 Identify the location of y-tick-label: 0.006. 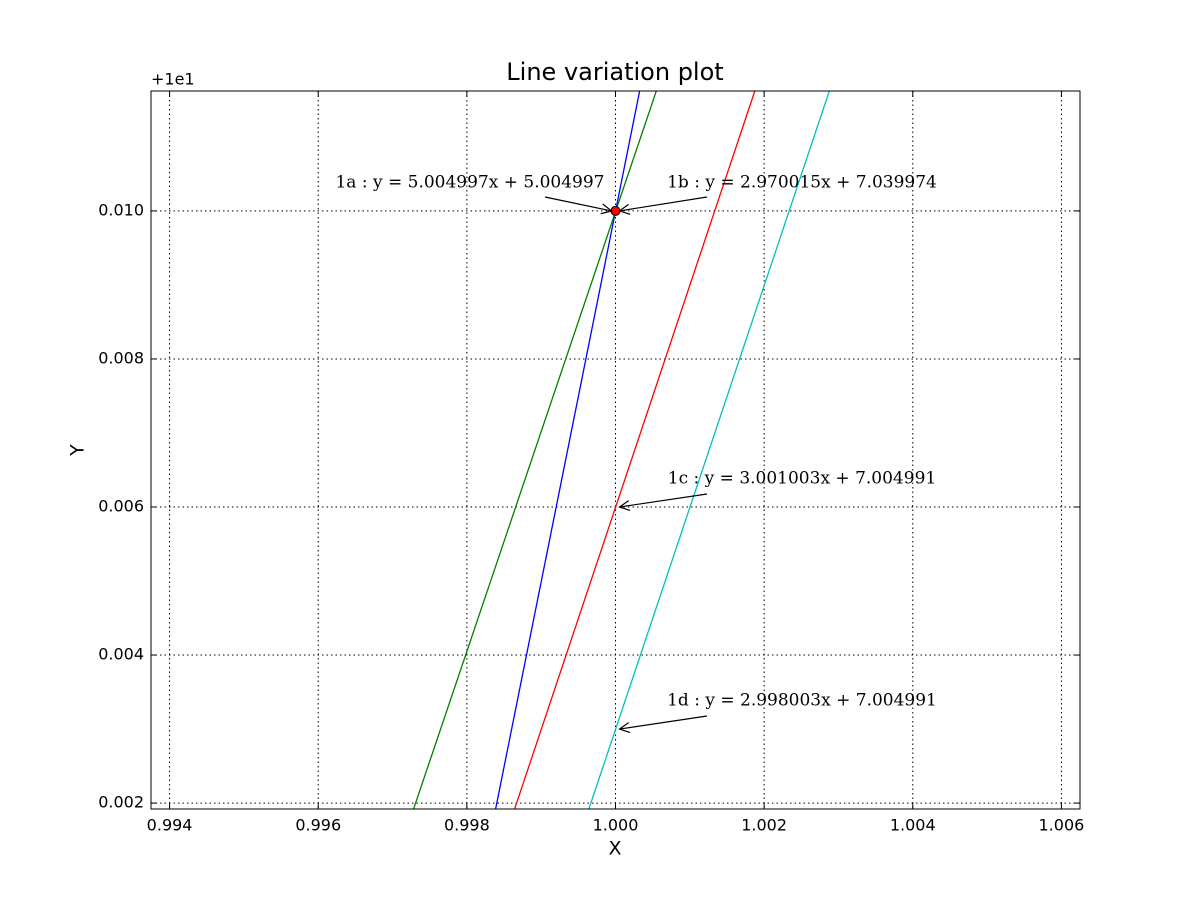
(121, 505).